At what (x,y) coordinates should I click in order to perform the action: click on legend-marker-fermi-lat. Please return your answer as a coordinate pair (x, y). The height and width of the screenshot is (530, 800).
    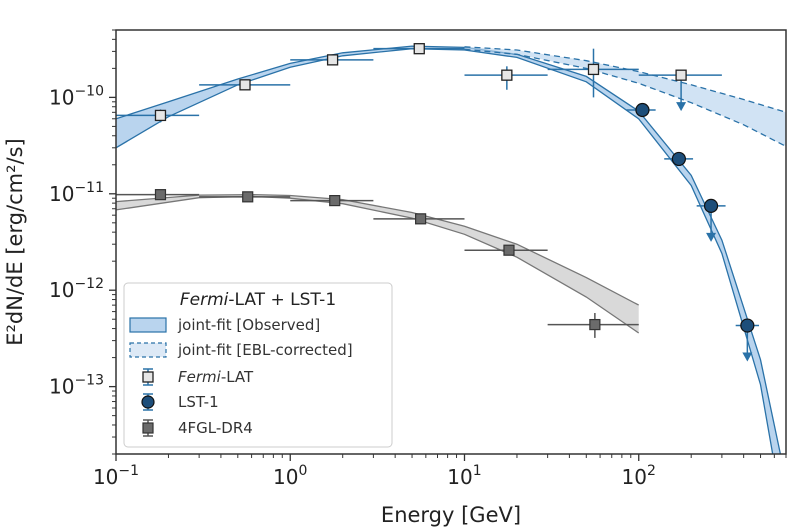
    Looking at the image, I should click on (148, 377).